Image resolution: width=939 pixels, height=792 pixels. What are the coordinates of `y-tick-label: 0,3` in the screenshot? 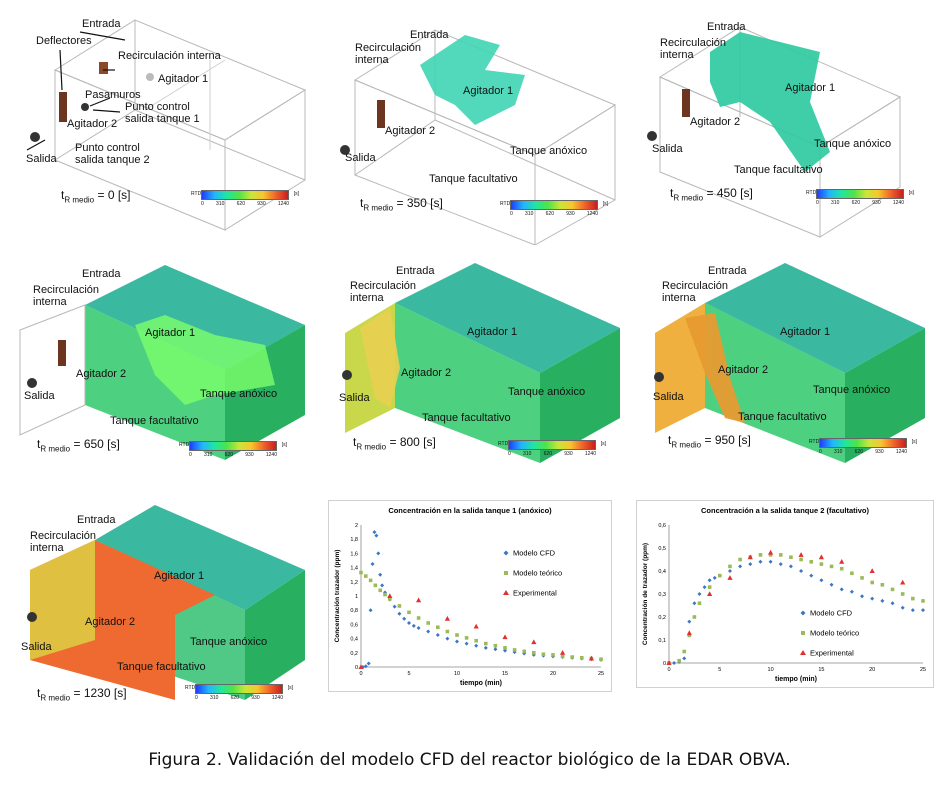 It's located at (662, 595).